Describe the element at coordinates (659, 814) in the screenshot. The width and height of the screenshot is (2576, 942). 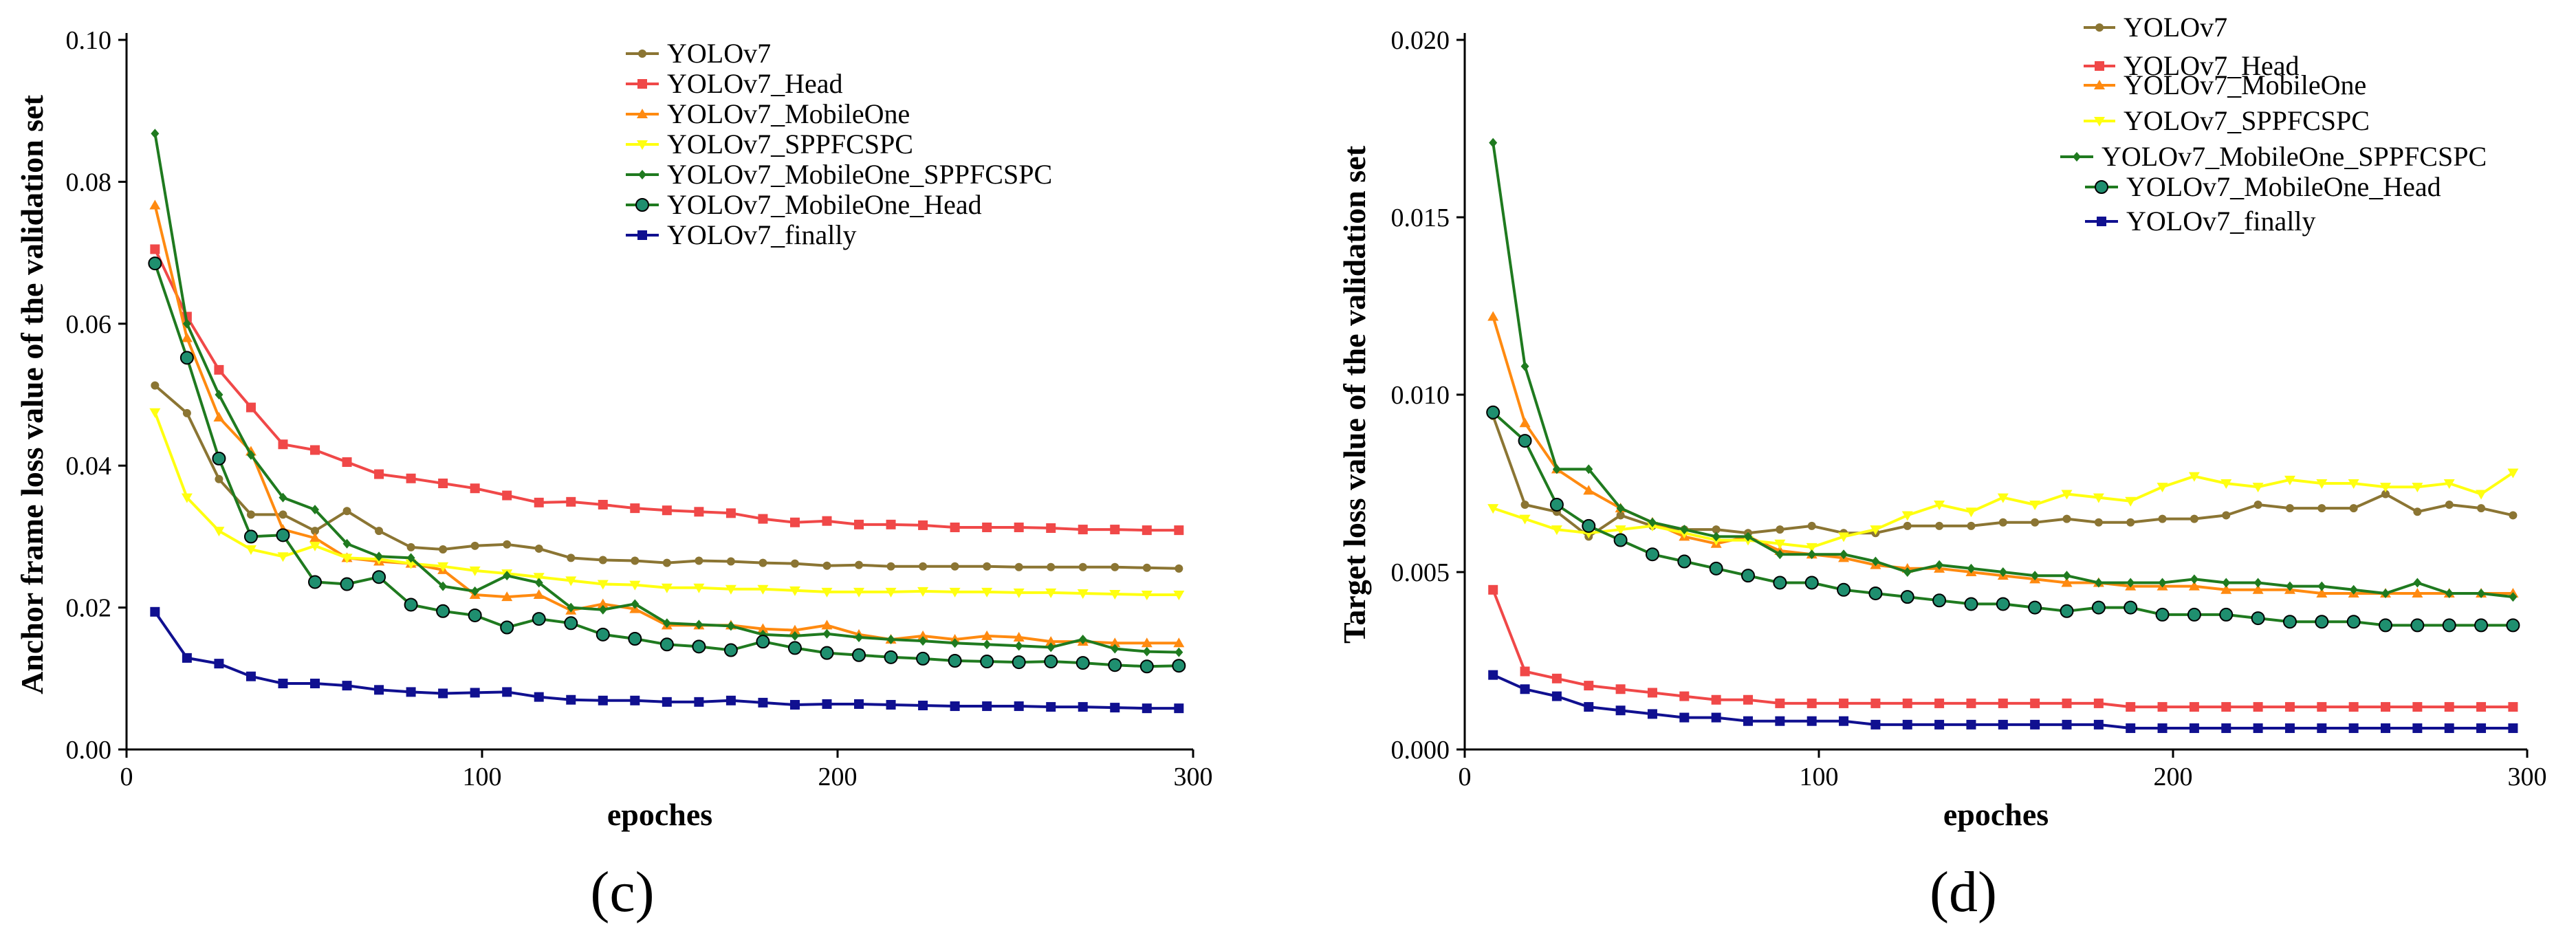
I see `x-axis-title: epoches` at that location.